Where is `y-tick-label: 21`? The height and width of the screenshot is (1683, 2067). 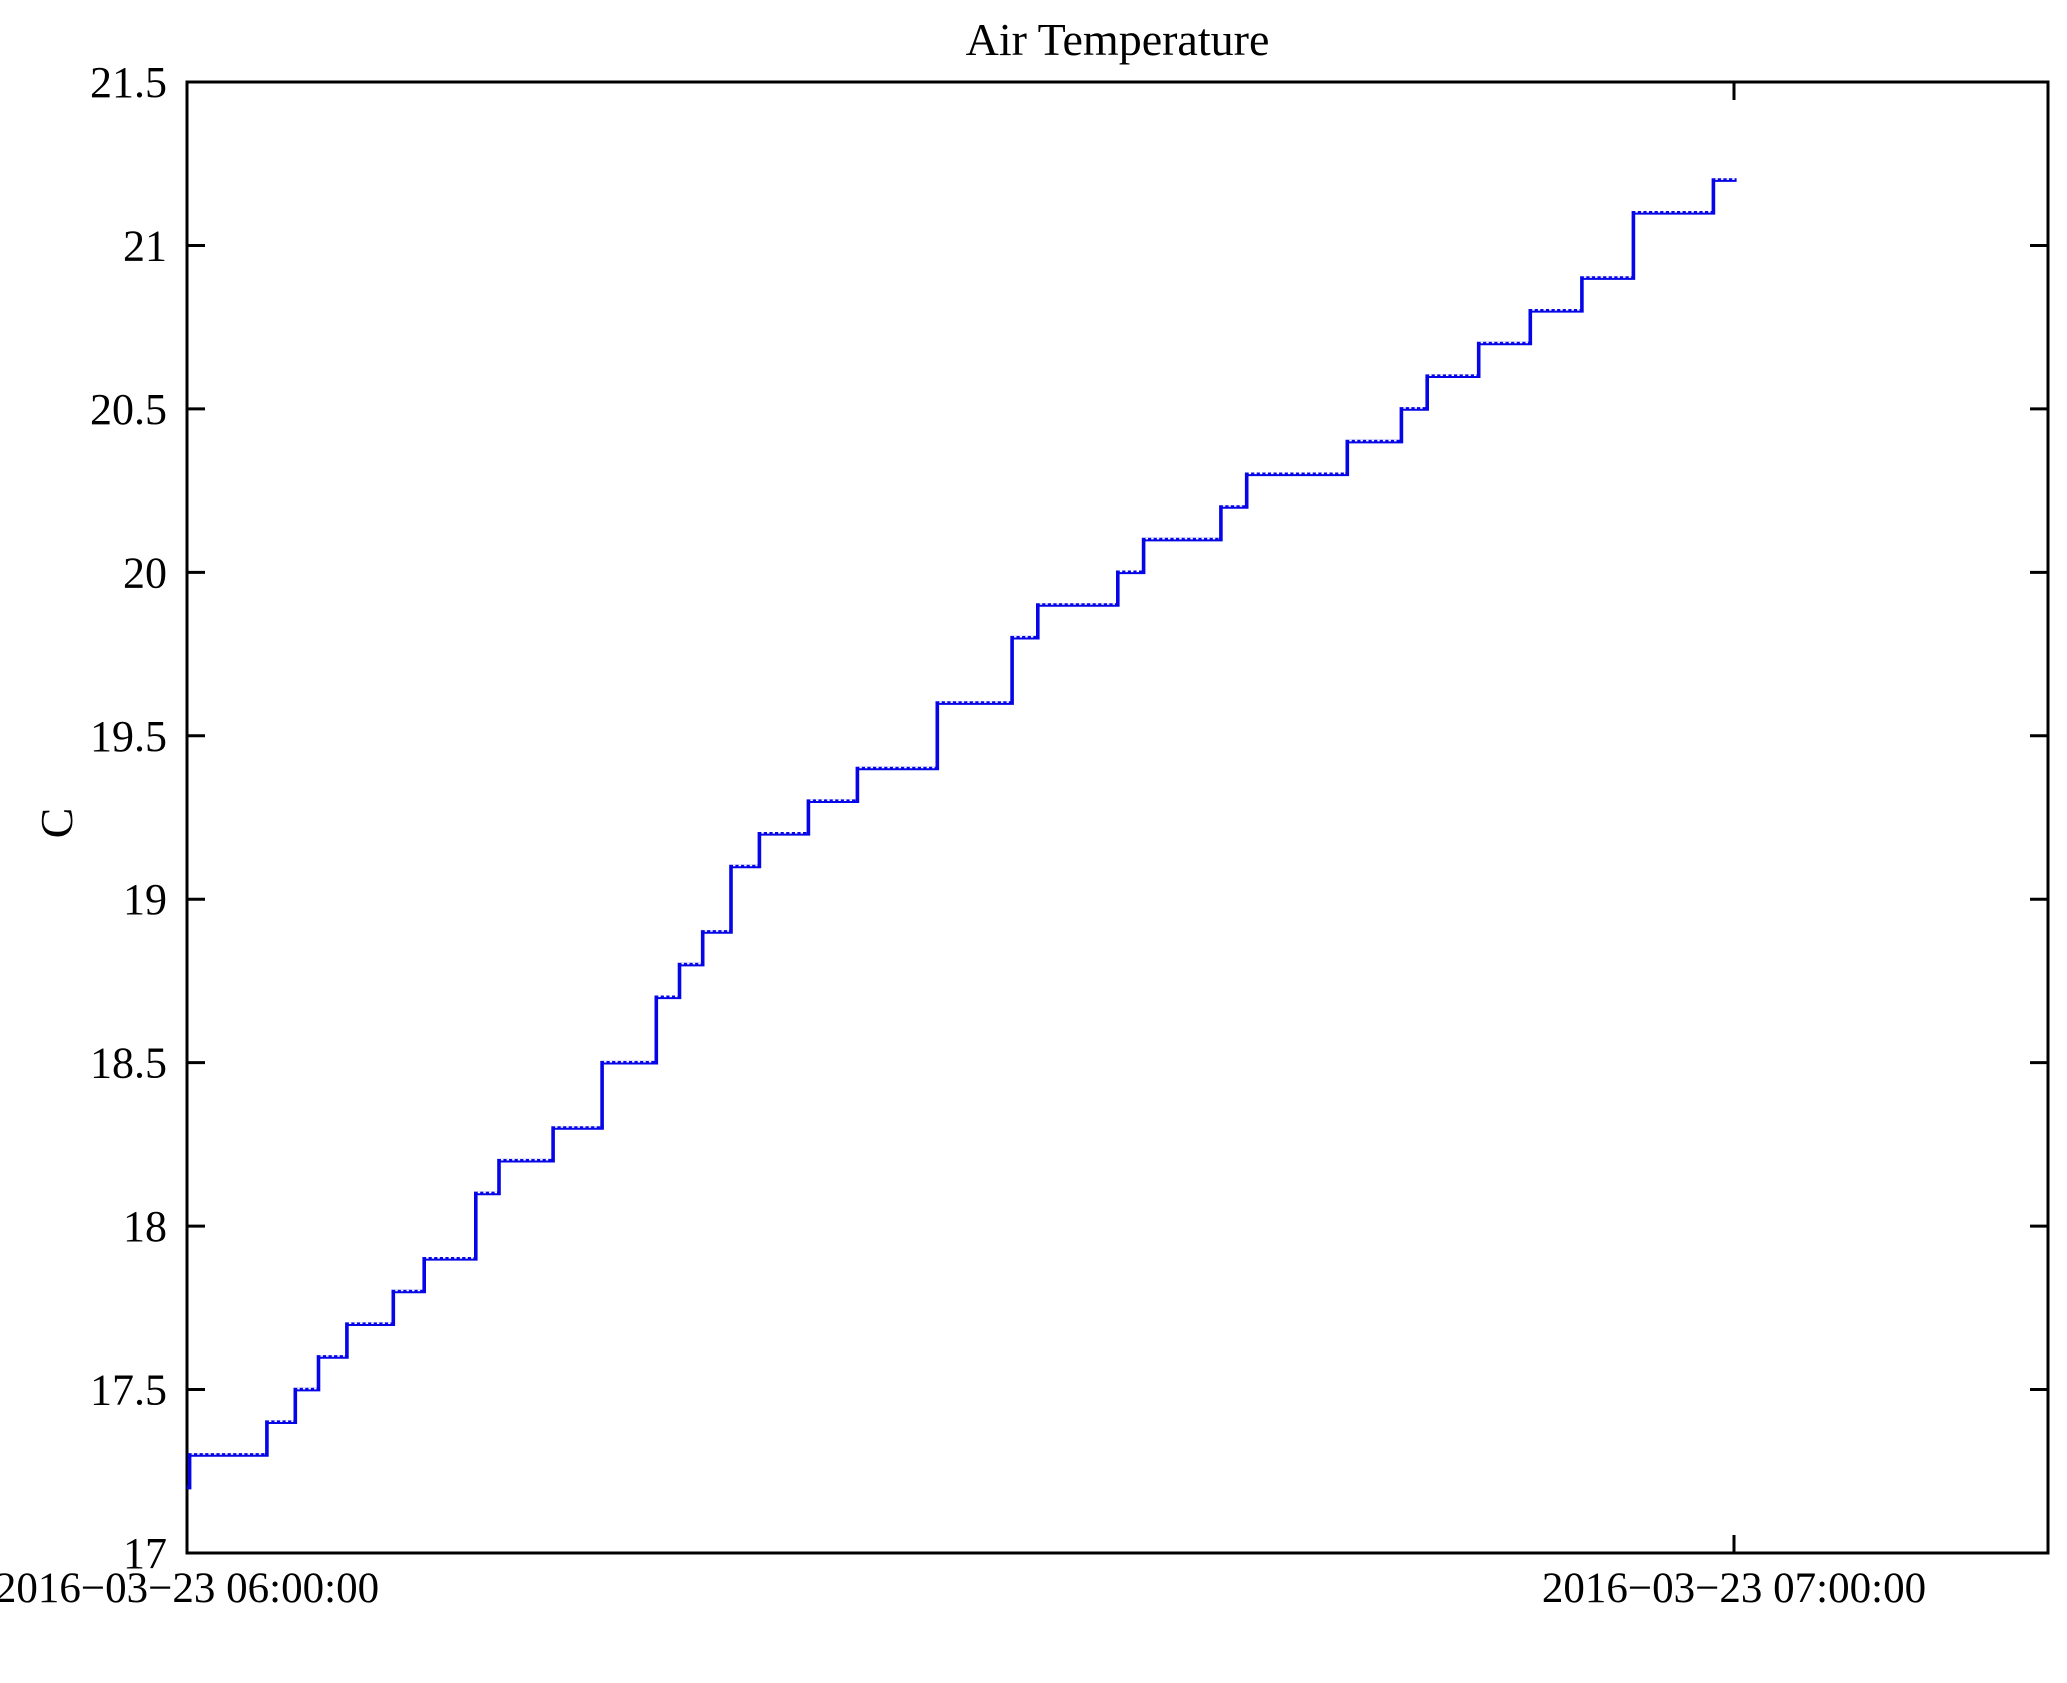 y-tick-label: 21 is located at coordinates (145, 245).